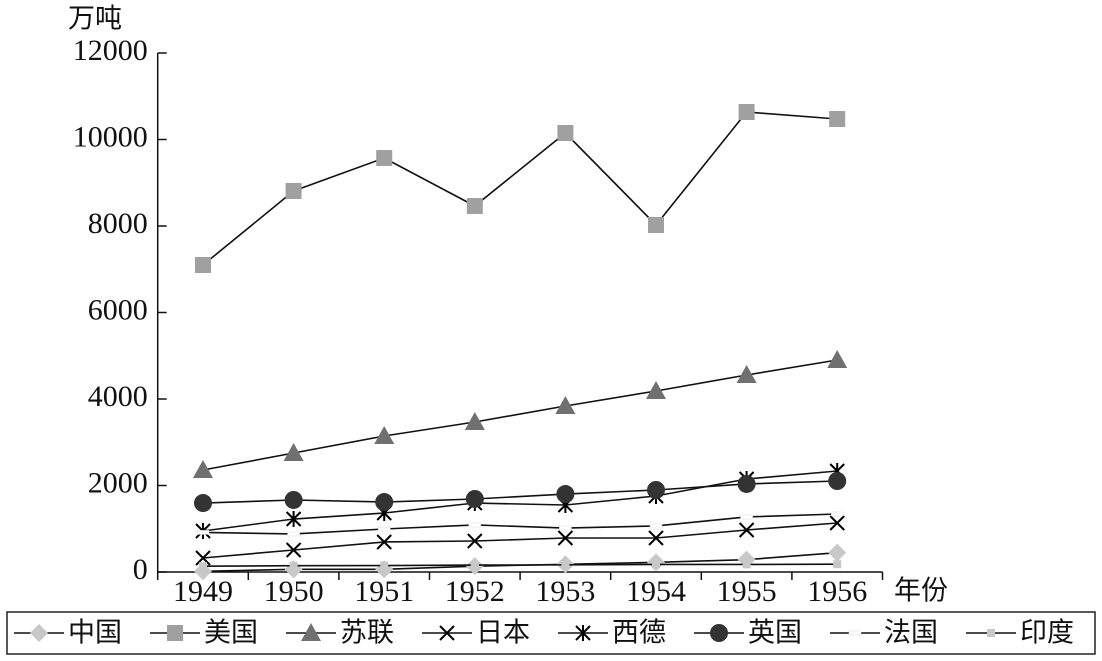 The image size is (1102, 661). What do you see at coordinates (203, 591) in the screenshot?
I see `x-tick-label: 1949` at bounding box center [203, 591].